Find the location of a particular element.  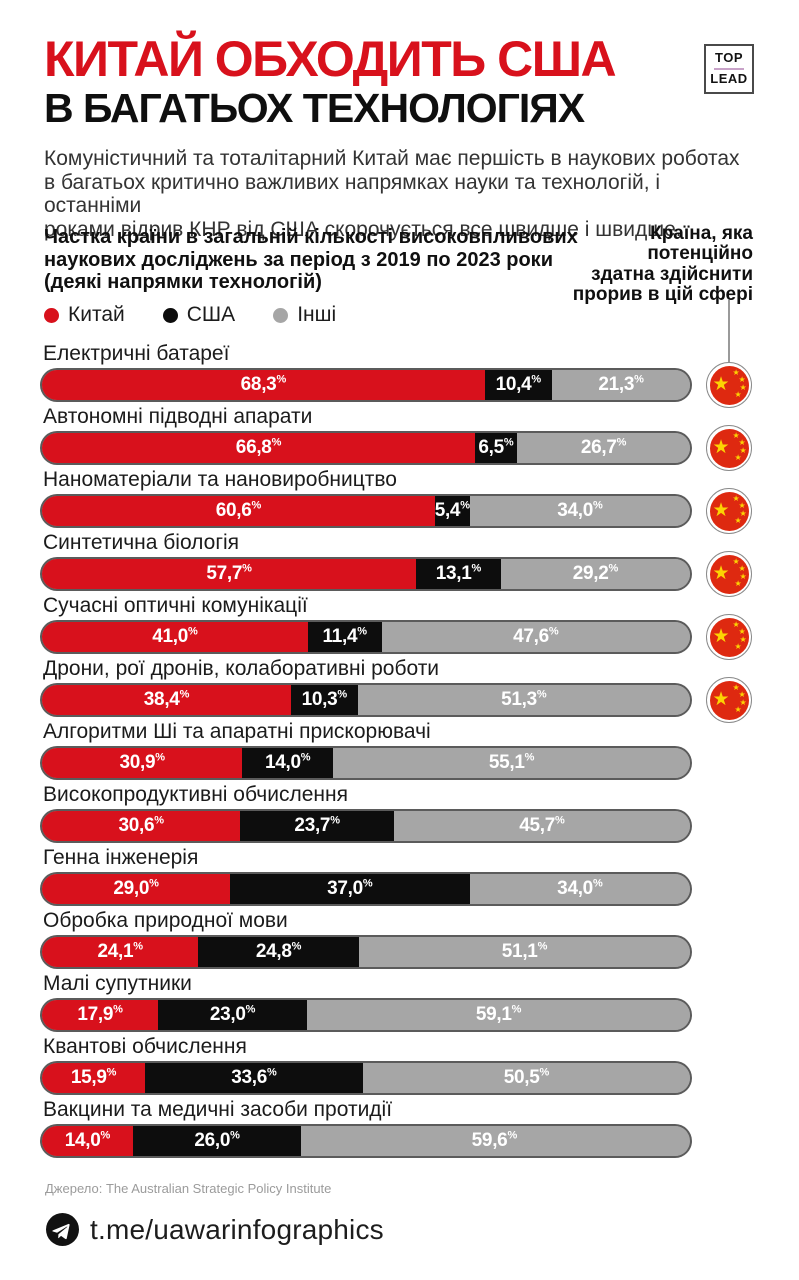

china-value: 30,9 is located at coordinates (137, 762).